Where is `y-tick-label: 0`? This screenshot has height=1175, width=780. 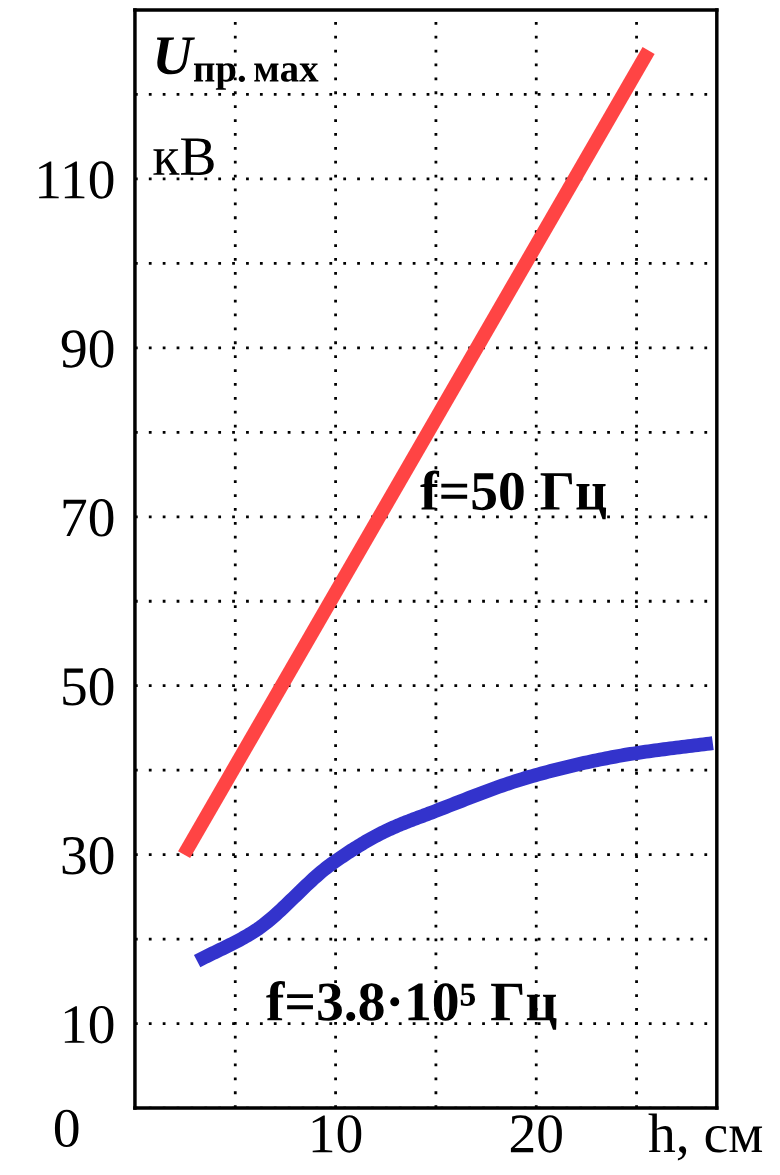 y-tick-label: 0 is located at coordinates (66, 1128).